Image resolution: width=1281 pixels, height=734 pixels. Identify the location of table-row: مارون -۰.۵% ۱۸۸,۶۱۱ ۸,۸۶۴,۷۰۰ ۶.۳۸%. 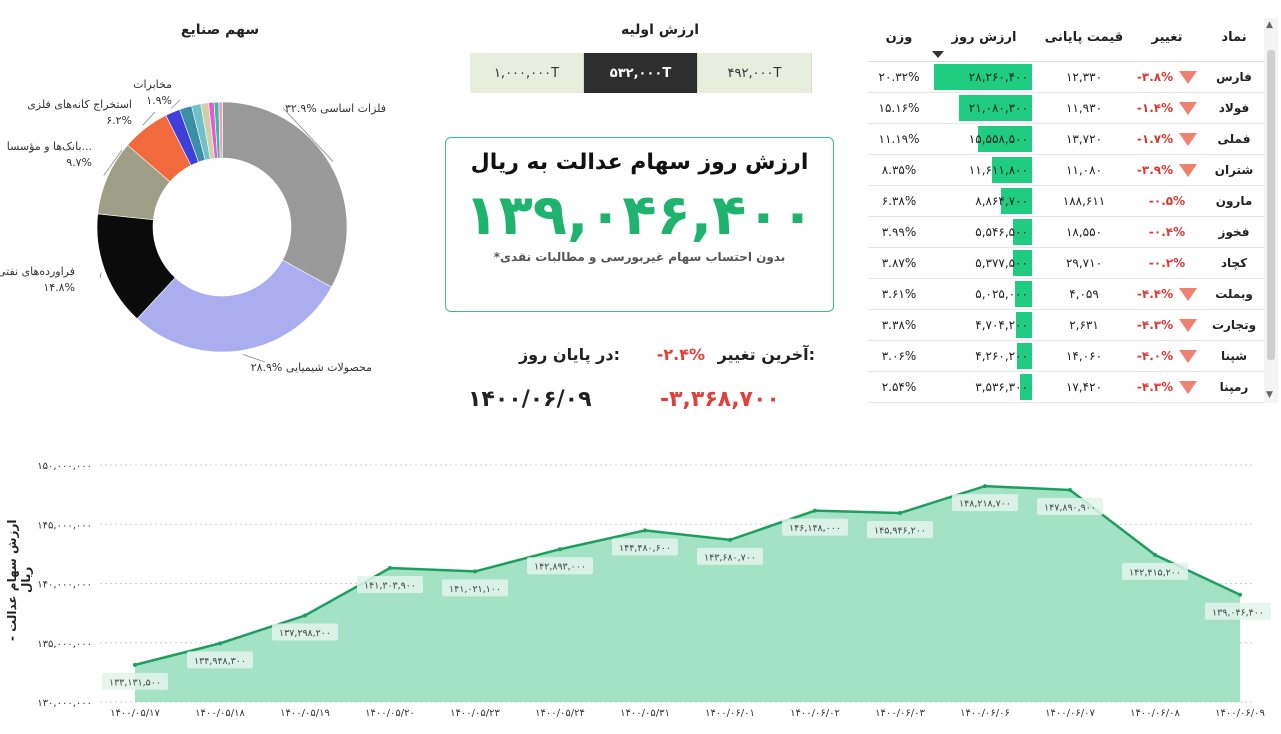
(1066, 201).